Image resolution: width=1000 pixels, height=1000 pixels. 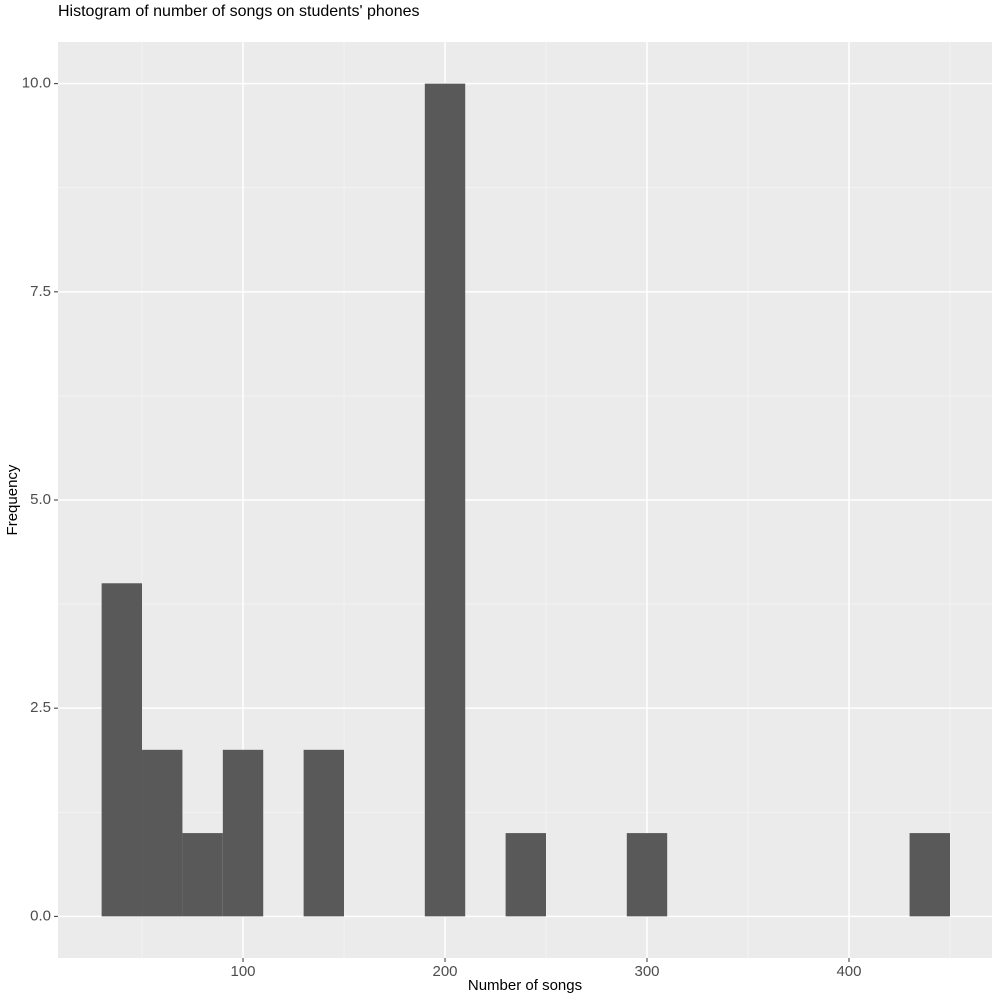 I want to click on y-tick-label: 10.0, so click(x=36, y=83).